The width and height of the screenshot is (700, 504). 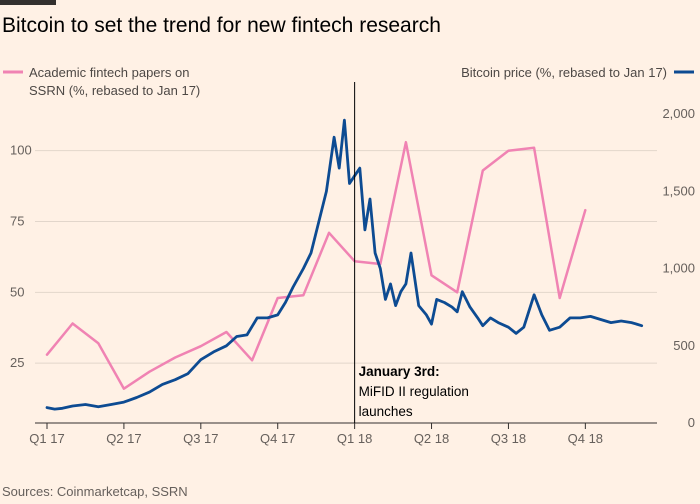 What do you see at coordinates (508, 438) in the screenshot?
I see `x-tick-label: Q3 18` at bounding box center [508, 438].